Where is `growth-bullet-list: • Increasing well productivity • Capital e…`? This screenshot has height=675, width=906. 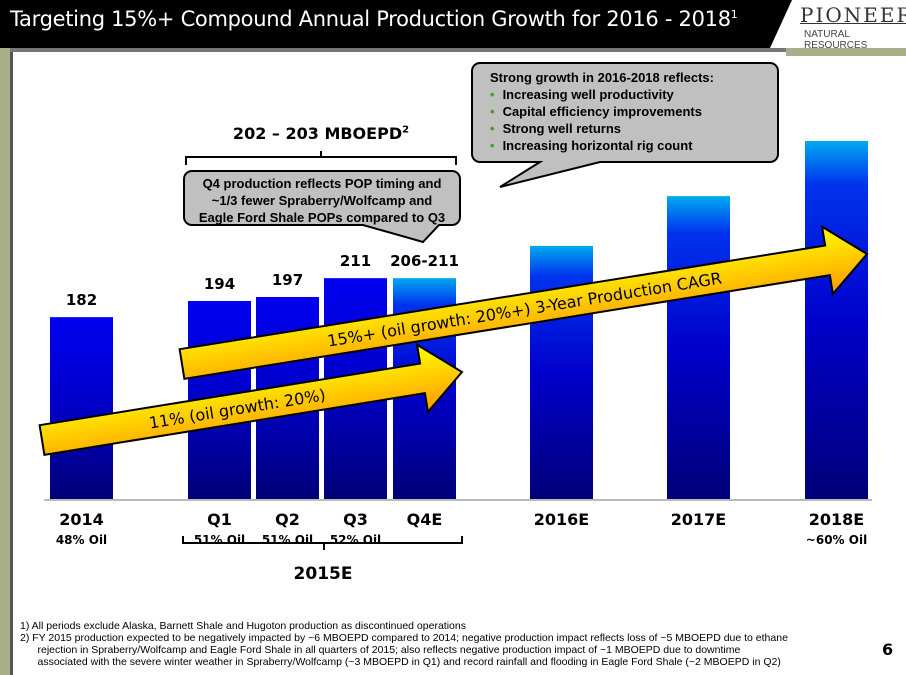
growth-bullet-list: • Increasing well productivity • Capital e… is located at coordinates (602, 120).